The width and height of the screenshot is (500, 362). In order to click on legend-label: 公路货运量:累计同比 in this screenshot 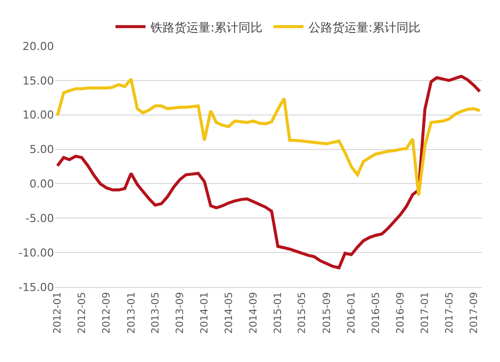, I will do `click(364, 27)`.